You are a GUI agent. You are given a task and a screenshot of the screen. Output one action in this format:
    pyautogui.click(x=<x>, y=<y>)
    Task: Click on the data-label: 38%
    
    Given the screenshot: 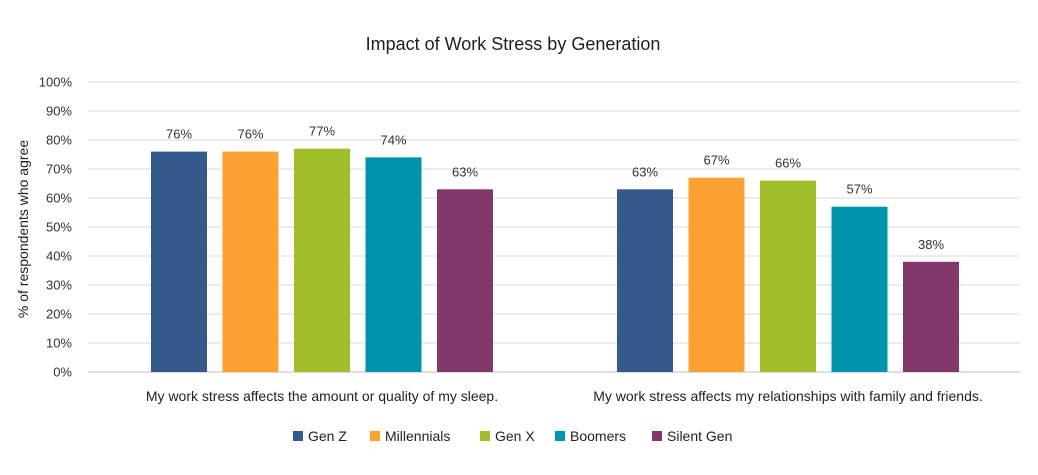 What is the action you would take?
    pyautogui.click(x=931, y=244)
    